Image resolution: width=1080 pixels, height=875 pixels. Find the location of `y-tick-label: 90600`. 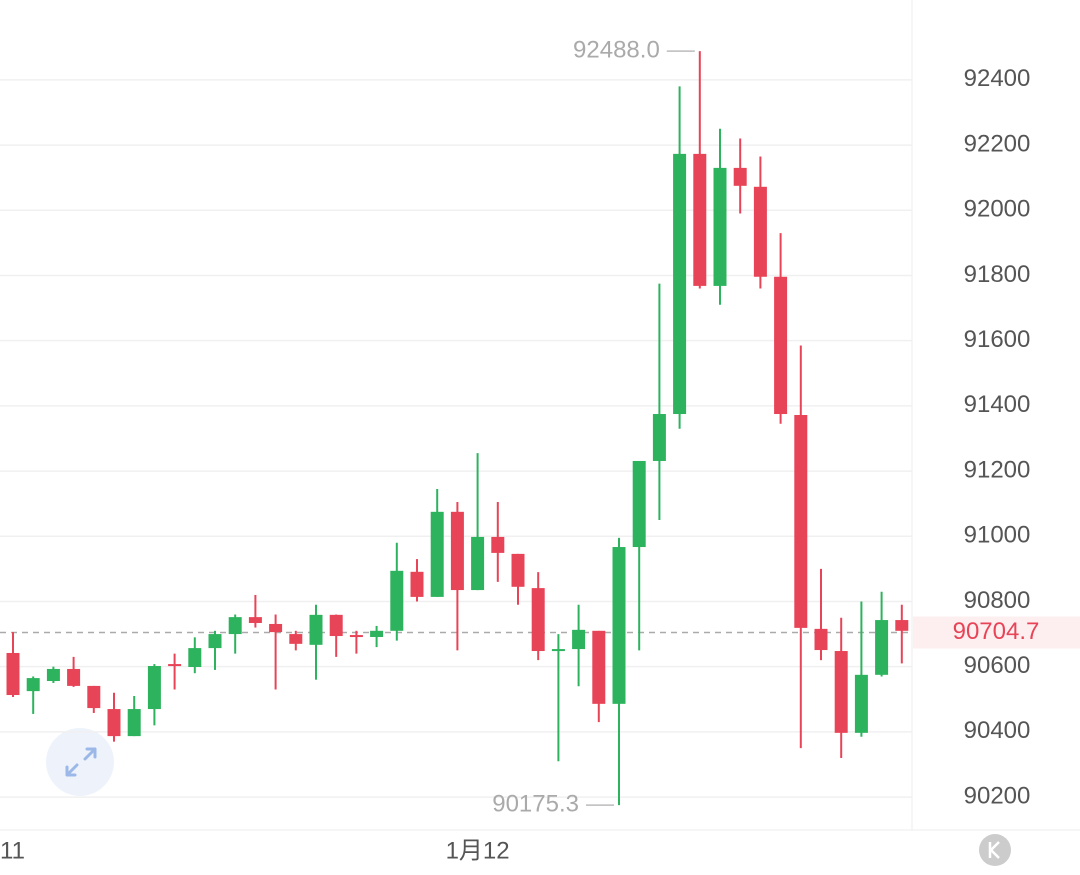

y-tick-label: 90600 is located at coordinates (997, 665).